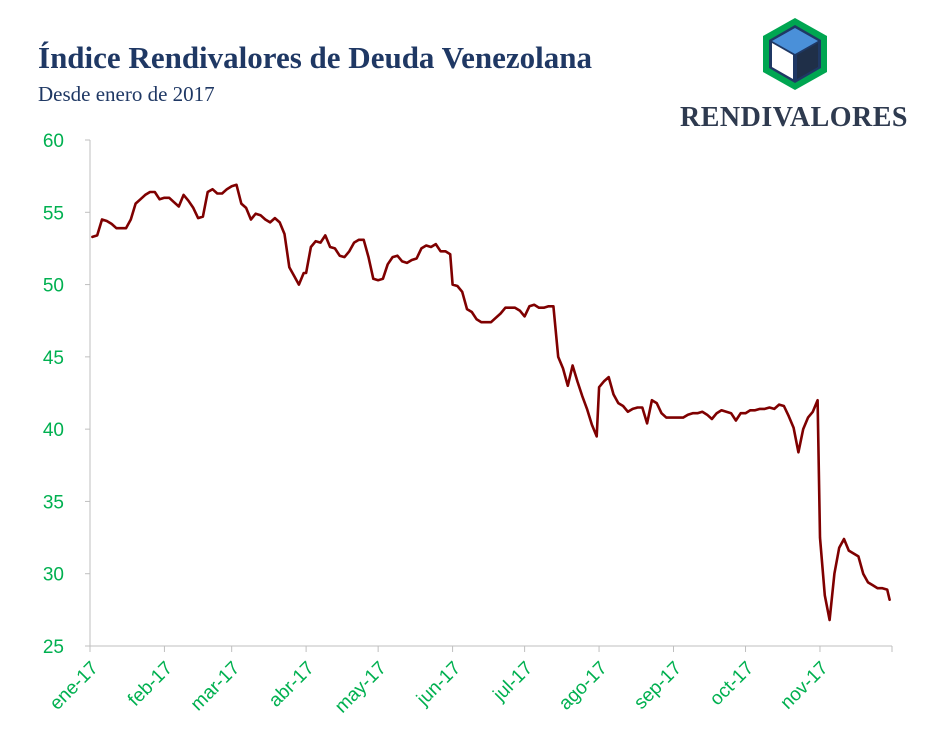  Describe the element at coordinates (583, 686) in the screenshot. I see `x-tick-label: ago-17` at that location.